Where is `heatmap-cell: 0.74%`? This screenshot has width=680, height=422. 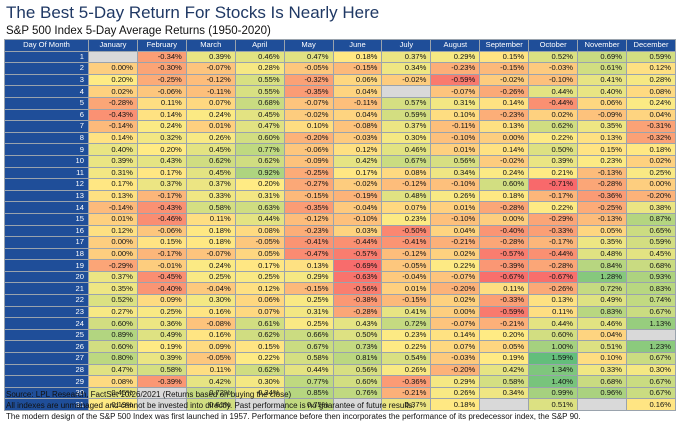 heatmap-cell: 0.74% is located at coordinates (651, 300).